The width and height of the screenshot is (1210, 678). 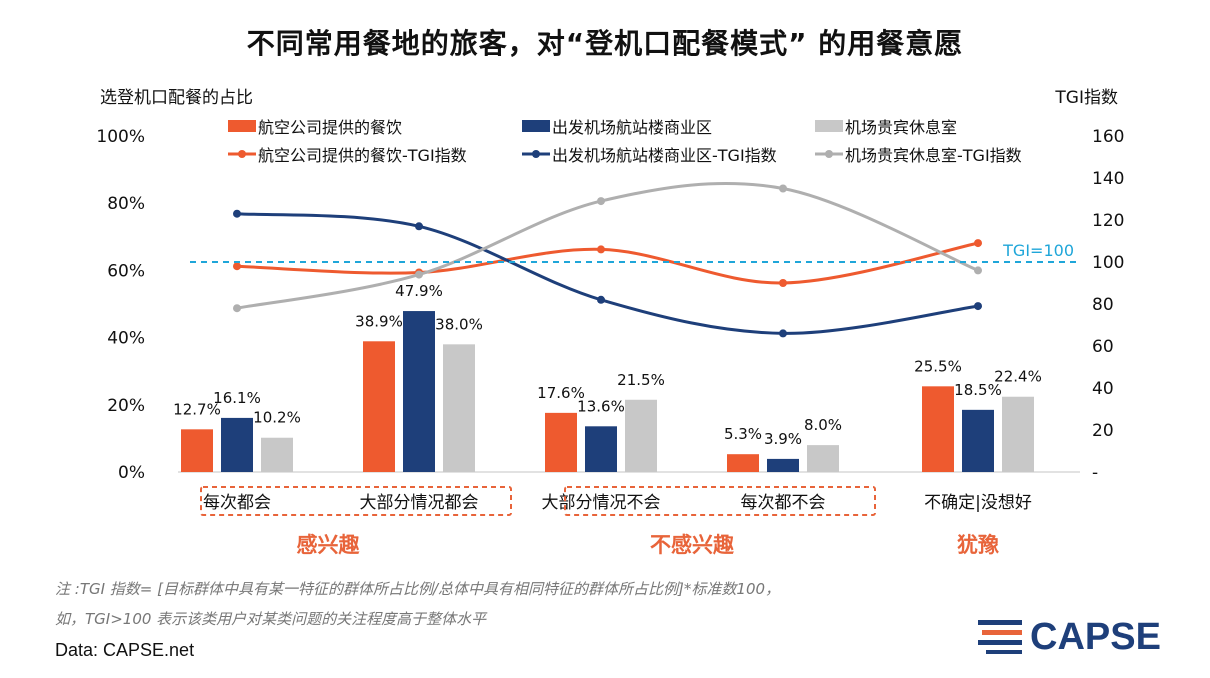 What do you see at coordinates (1108, 263) in the screenshot?
I see `y-tick-right: 100` at bounding box center [1108, 263].